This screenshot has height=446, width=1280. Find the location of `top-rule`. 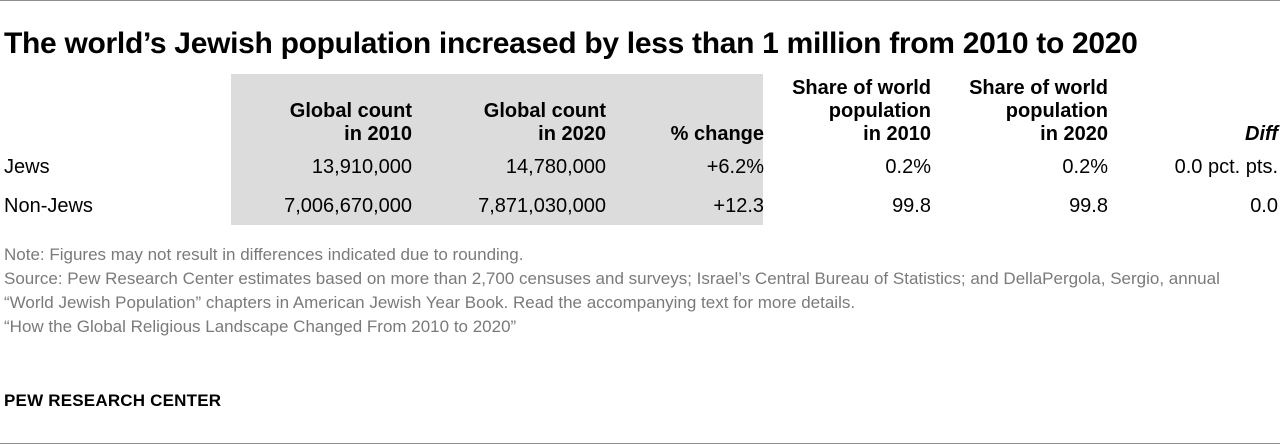

top-rule is located at coordinates (640, 0).